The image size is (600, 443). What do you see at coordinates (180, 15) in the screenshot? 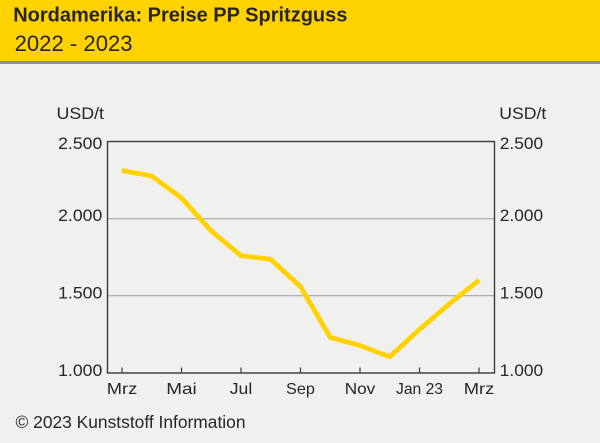
I see `svg-text:Nordamerika: Preise PP Spritzg: Nordamerika: Preise PP Spritzguss` at bounding box center [180, 15].